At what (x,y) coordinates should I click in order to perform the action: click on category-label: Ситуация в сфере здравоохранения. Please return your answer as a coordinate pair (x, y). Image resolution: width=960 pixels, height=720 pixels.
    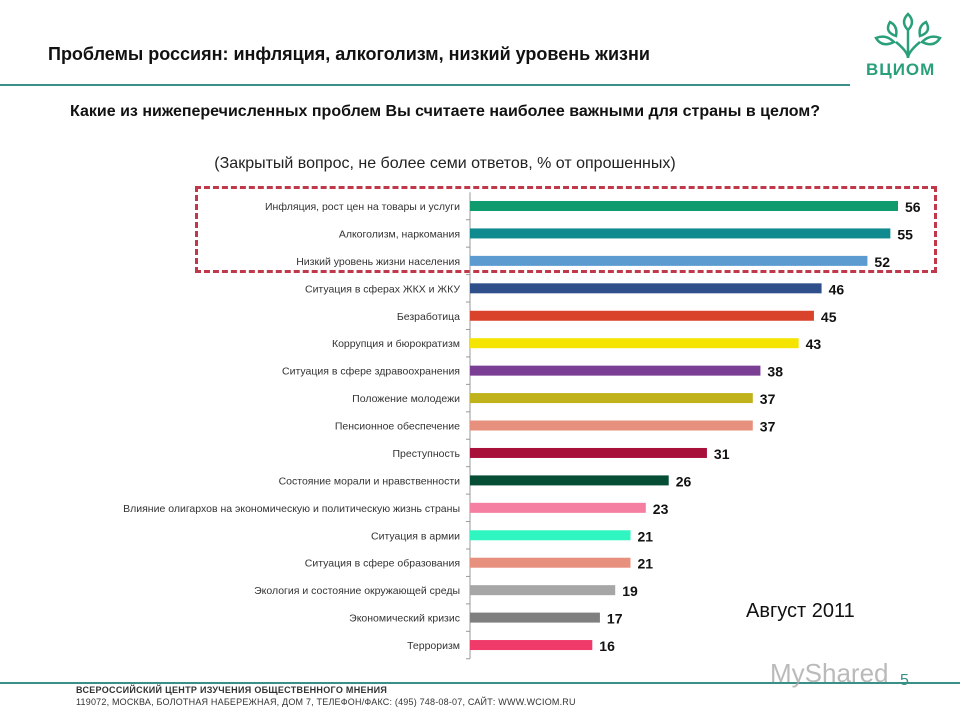
    Looking at the image, I should click on (371, 372).